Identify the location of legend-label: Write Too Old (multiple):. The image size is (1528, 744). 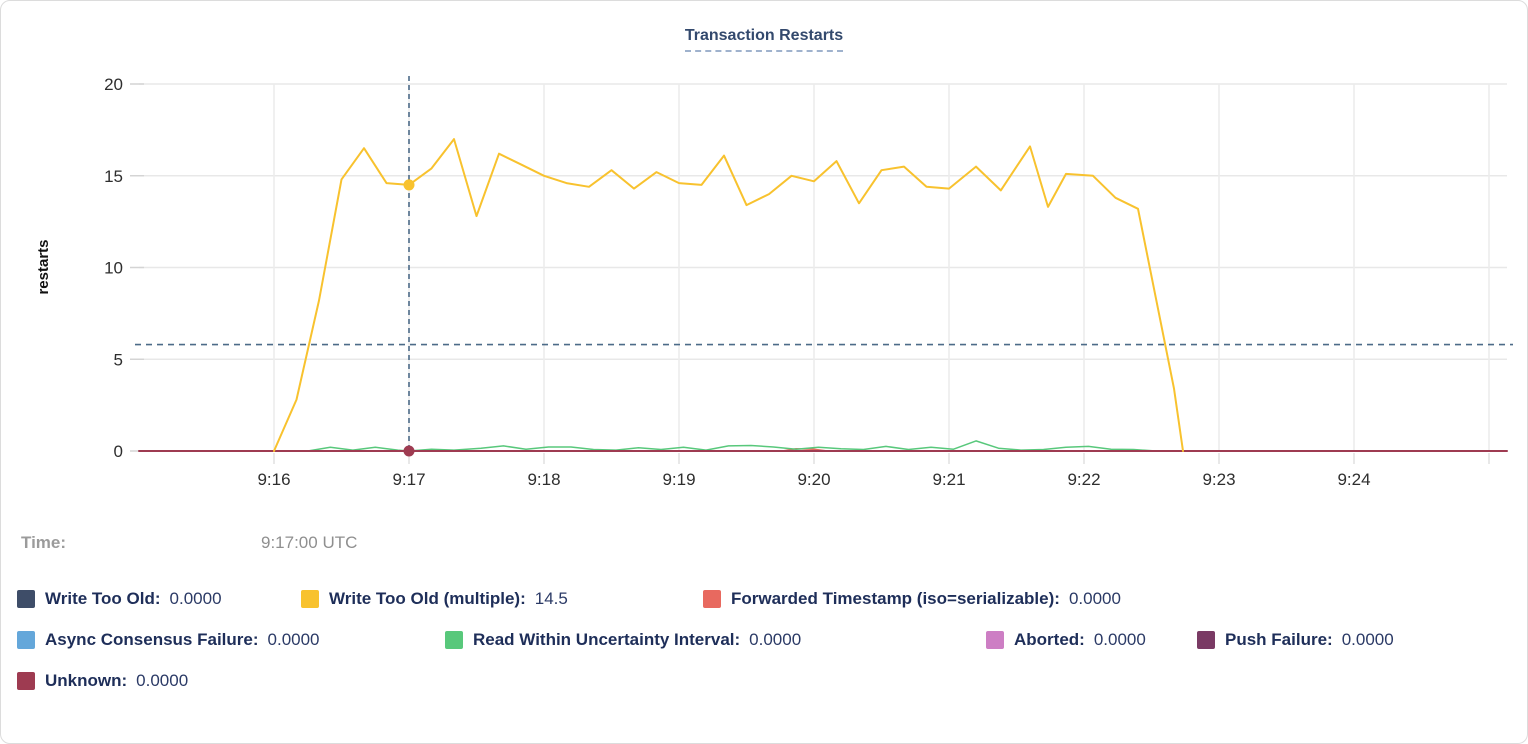
(427, 598).